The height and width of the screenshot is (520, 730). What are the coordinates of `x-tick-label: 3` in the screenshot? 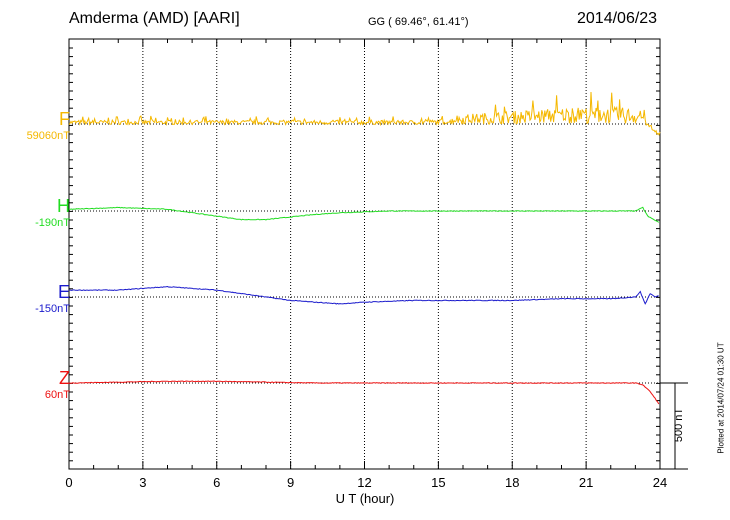 It's located at (142, 482).